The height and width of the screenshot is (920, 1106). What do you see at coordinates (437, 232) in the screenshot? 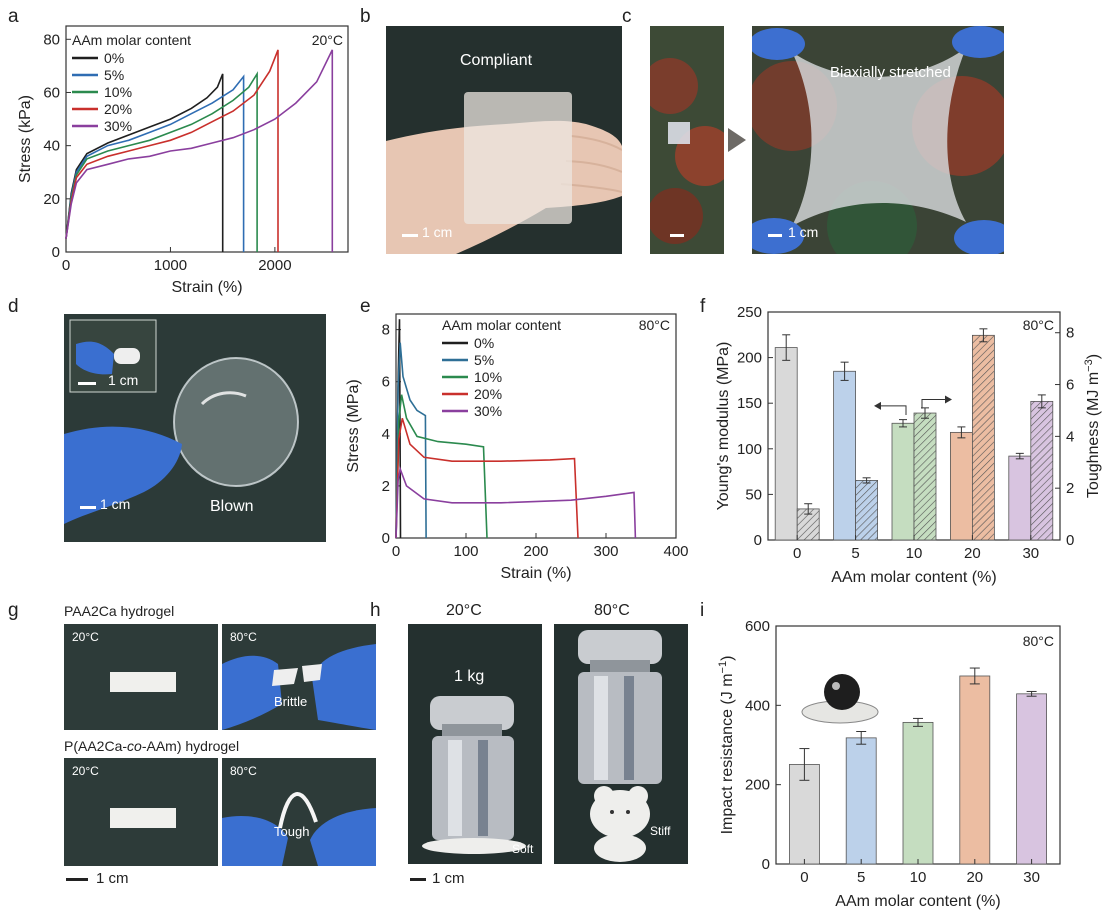
I see `scale-label-b: 1 cm` at bounding box center [437, 232].